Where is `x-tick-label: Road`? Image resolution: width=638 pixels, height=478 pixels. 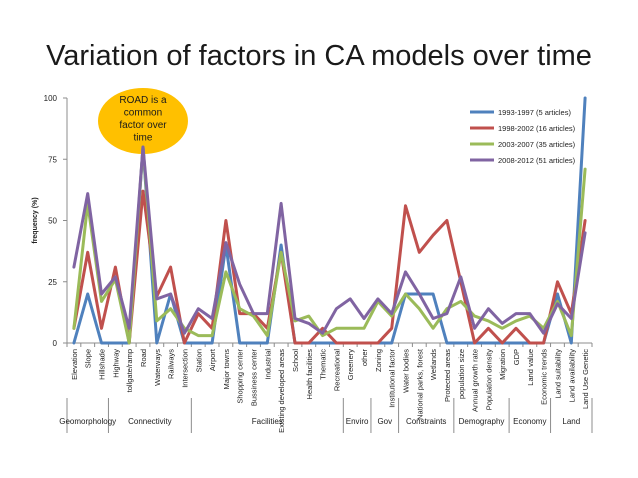 x-tick-label: Road is located at coordinates (143, 358).